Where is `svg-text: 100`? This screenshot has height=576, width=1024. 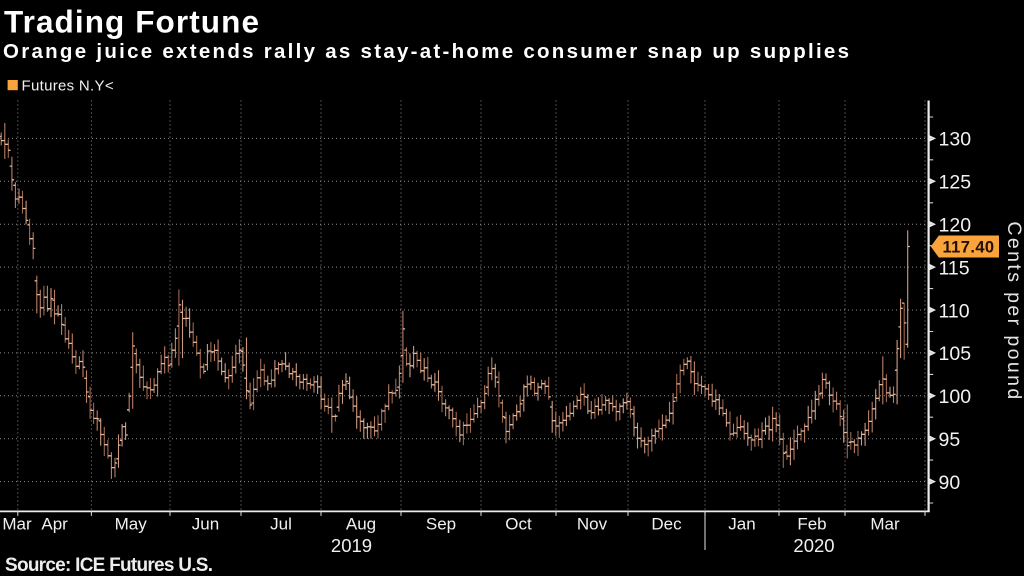 svg-text: 100 is located at coordinates (955, 397).